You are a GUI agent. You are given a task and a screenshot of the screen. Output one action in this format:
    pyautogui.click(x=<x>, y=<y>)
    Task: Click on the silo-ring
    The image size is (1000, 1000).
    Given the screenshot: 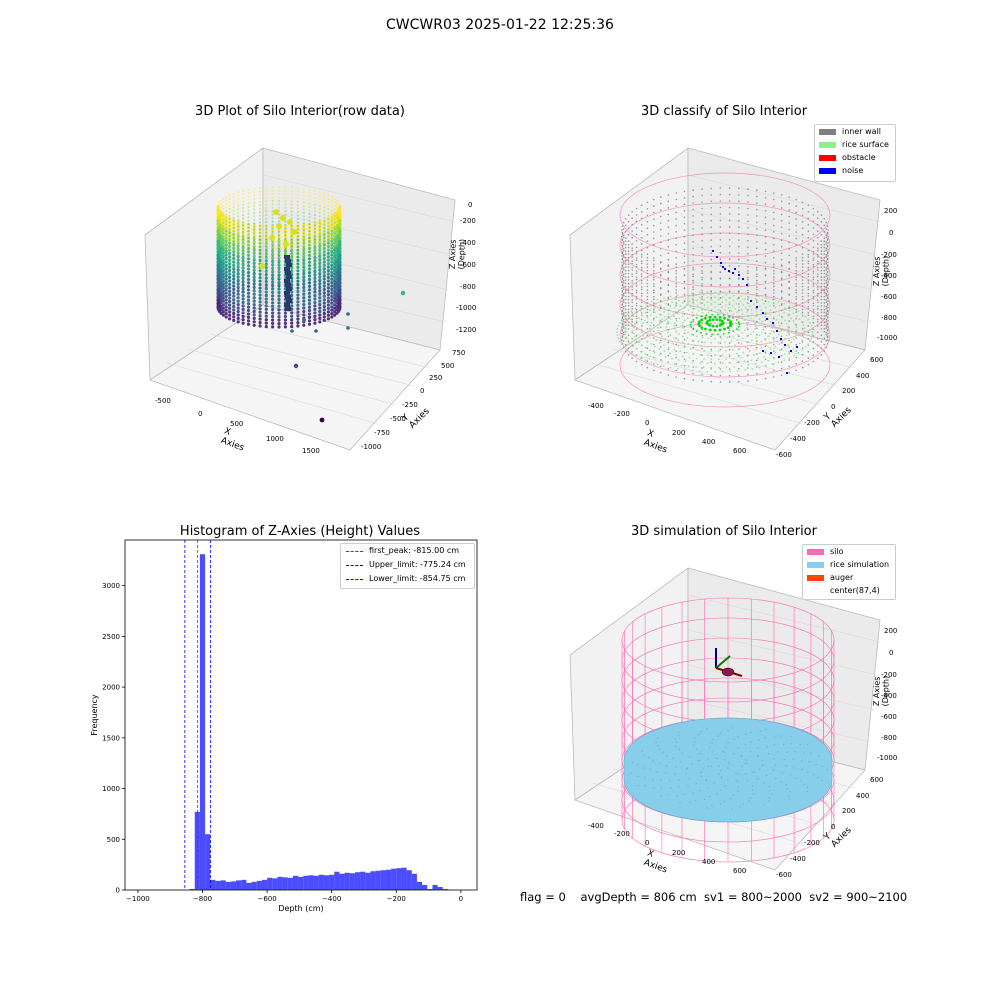 What is the action you would take?
    pyautogui.click(x=728, y=800)
    